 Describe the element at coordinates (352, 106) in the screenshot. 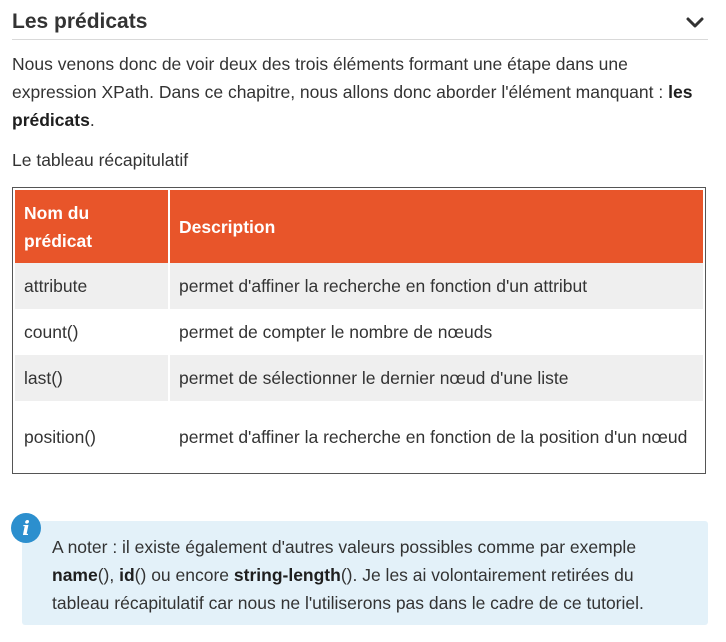

I see `intro-bold: les prédicats` at that location.